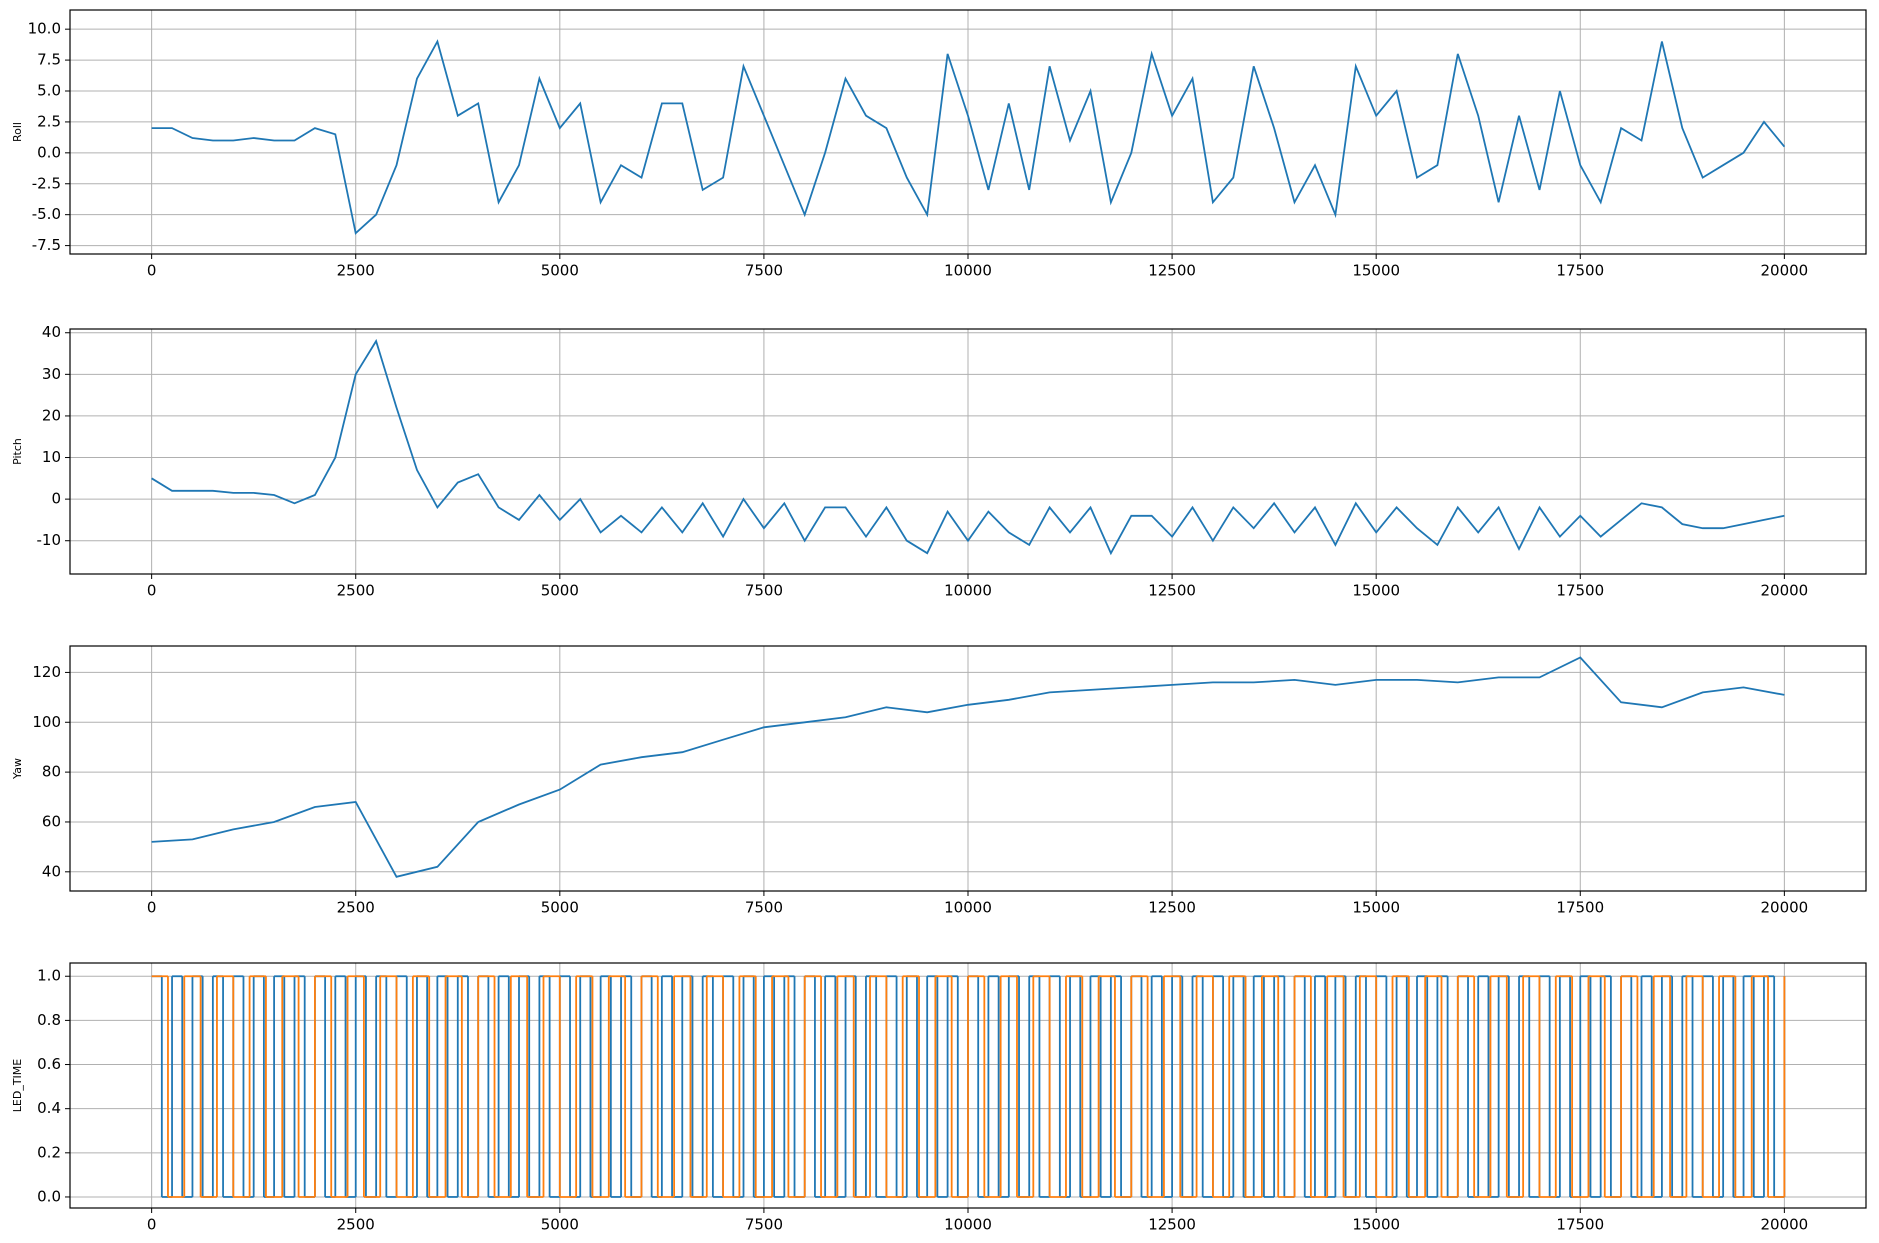 Image resolution: width=1879 pixels, height=1243 pixels. Describe the element at coordinates (17, 769) in the screenshot. I see `y-axis-label: Yaw` at that location.